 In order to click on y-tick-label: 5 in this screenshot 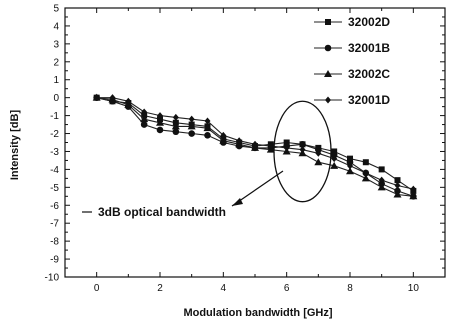, I will do `click(56, 9)`.